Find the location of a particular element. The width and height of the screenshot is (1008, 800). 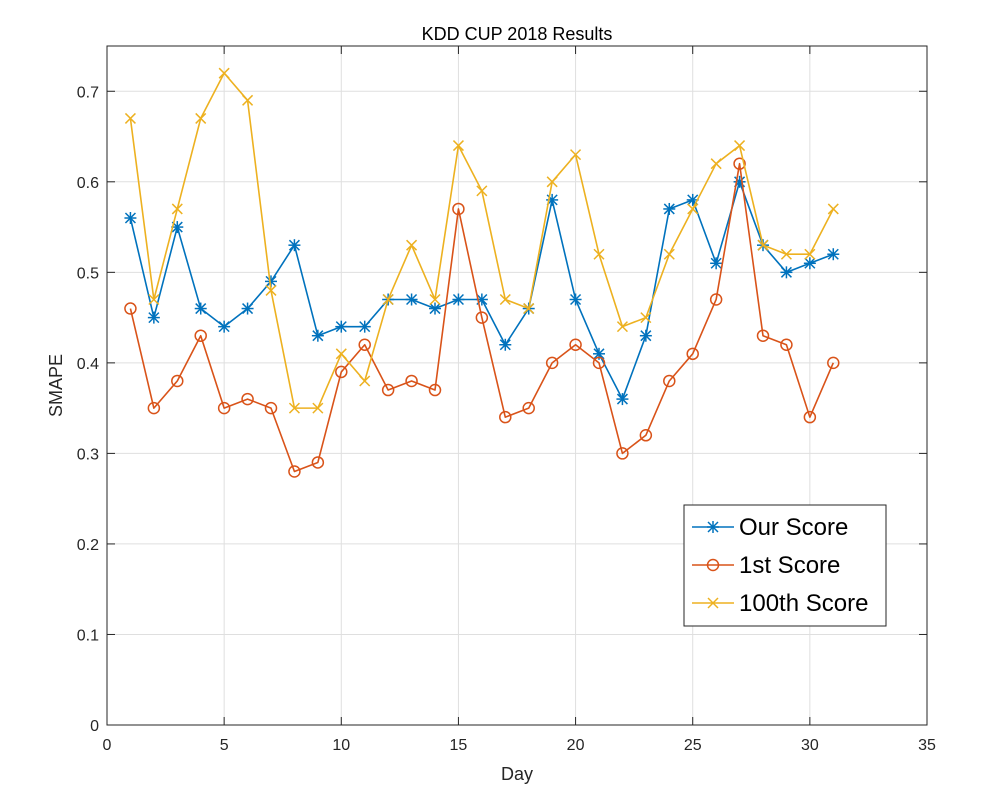

x-tick-label: 35 is located at coordinates (927, 745).